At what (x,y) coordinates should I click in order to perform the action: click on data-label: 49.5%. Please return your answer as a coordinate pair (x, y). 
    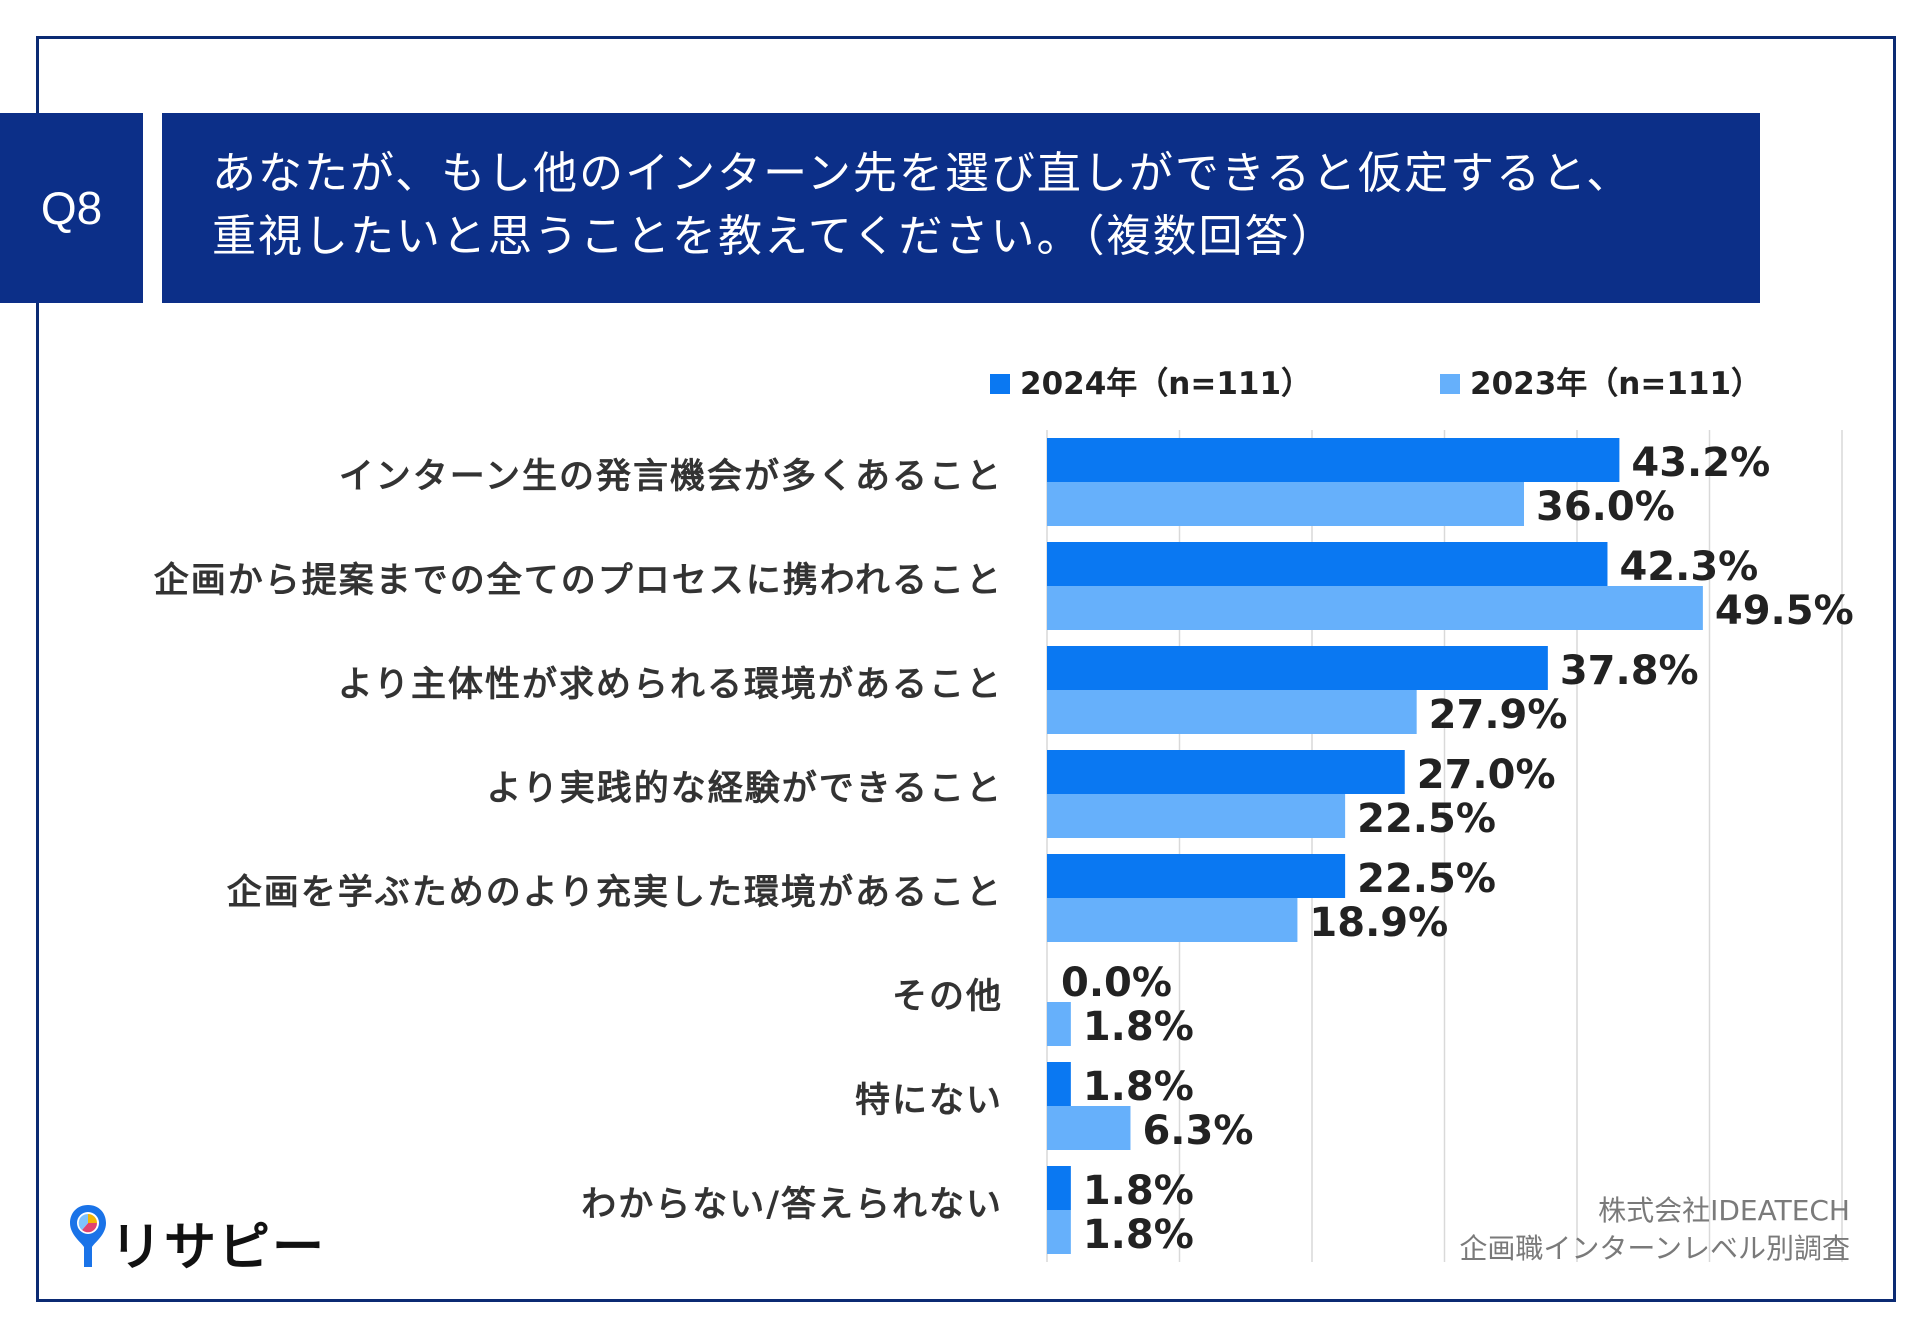
    Looking at the image, I should click on (1784, 611).